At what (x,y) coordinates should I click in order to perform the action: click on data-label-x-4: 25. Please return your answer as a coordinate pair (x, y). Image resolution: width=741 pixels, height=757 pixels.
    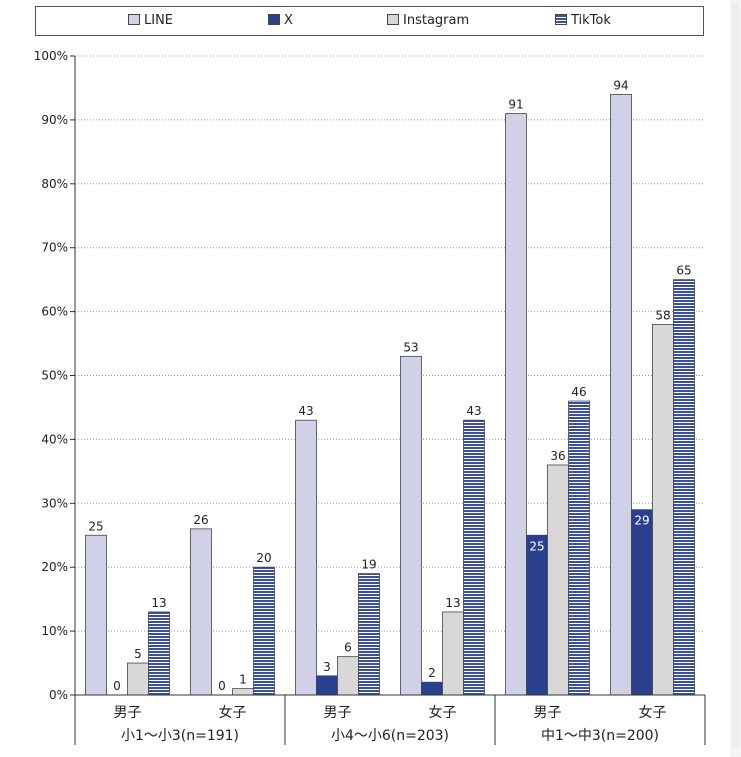
    Looking at the image, I should click on (536, 546).